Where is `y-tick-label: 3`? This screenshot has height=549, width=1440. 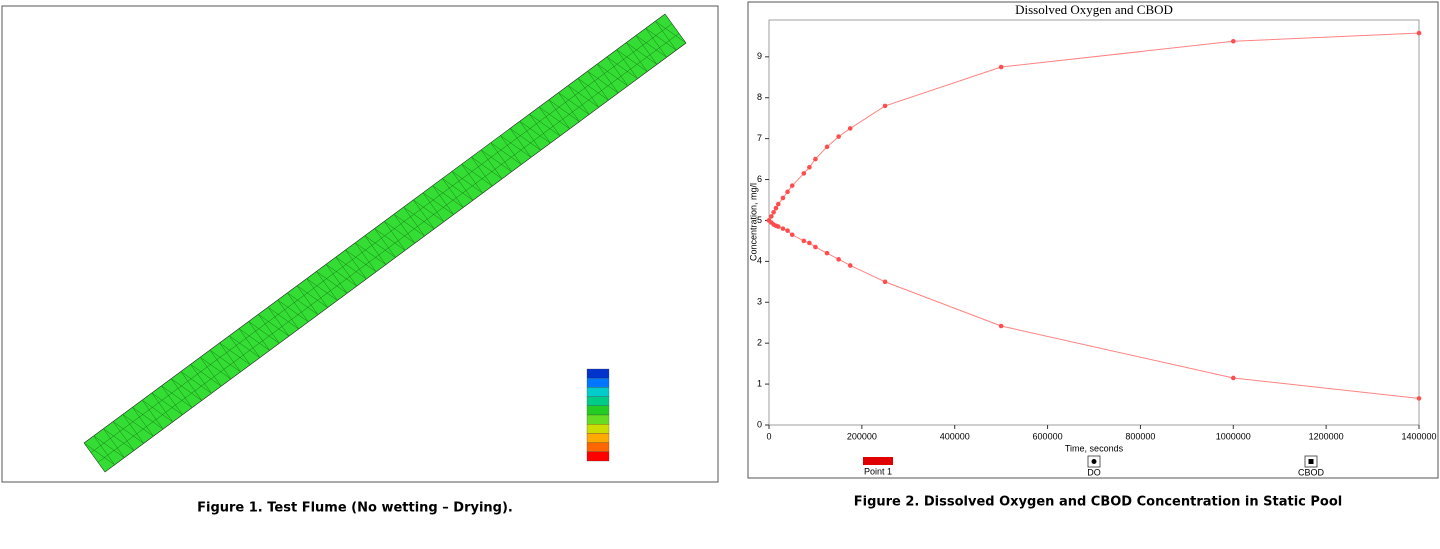
y-tick-label: 3 is located at coordinates (759, 302).